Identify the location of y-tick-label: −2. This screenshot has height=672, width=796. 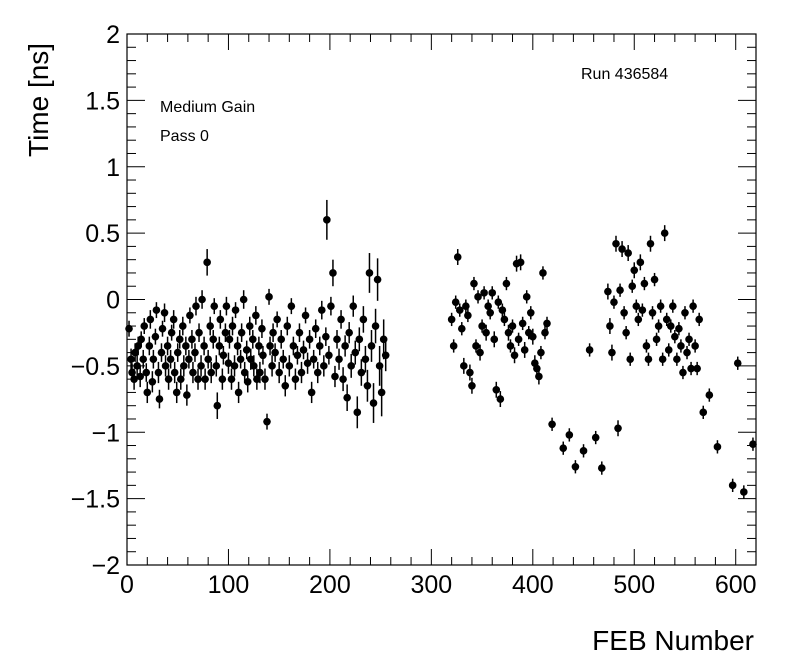
(105, 566).